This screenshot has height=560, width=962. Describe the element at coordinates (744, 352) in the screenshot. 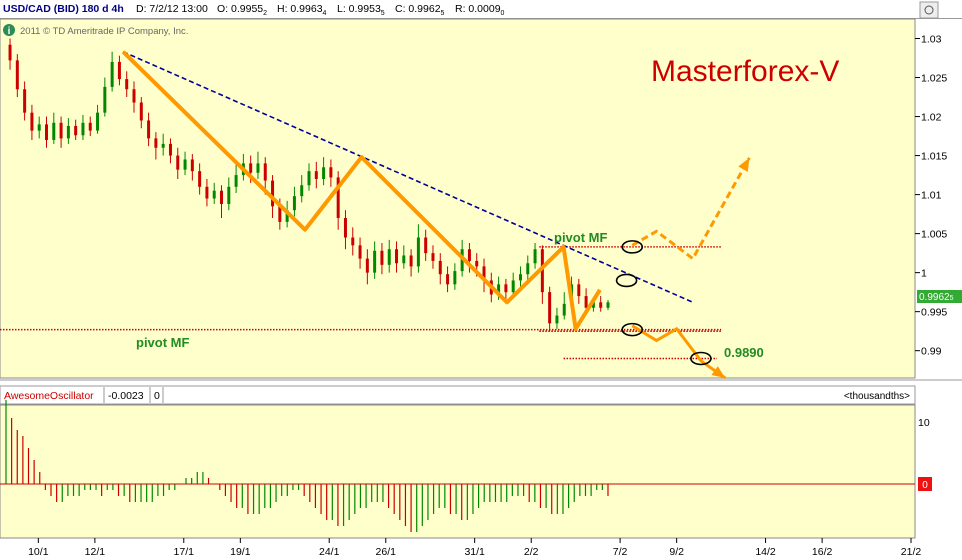

I see `target-label: 0.9890` at that location.